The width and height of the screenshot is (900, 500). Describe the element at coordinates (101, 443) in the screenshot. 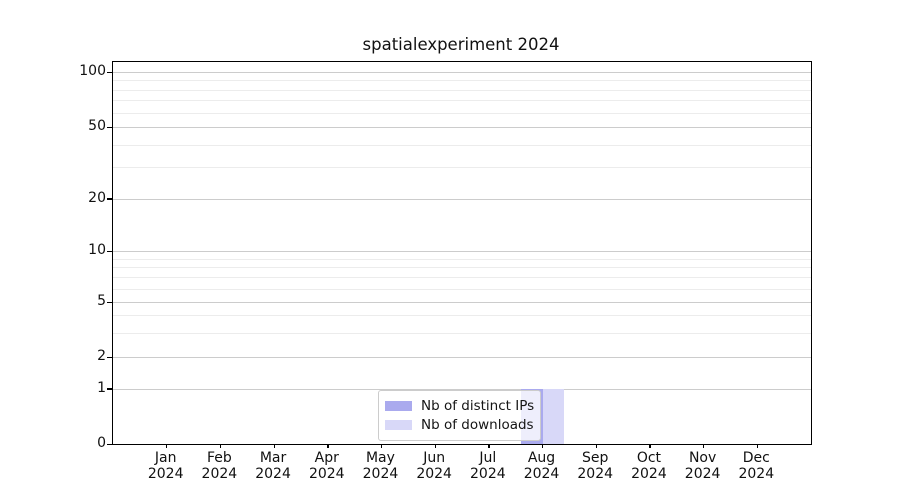

I see `y-tick-label: 0` at that location.